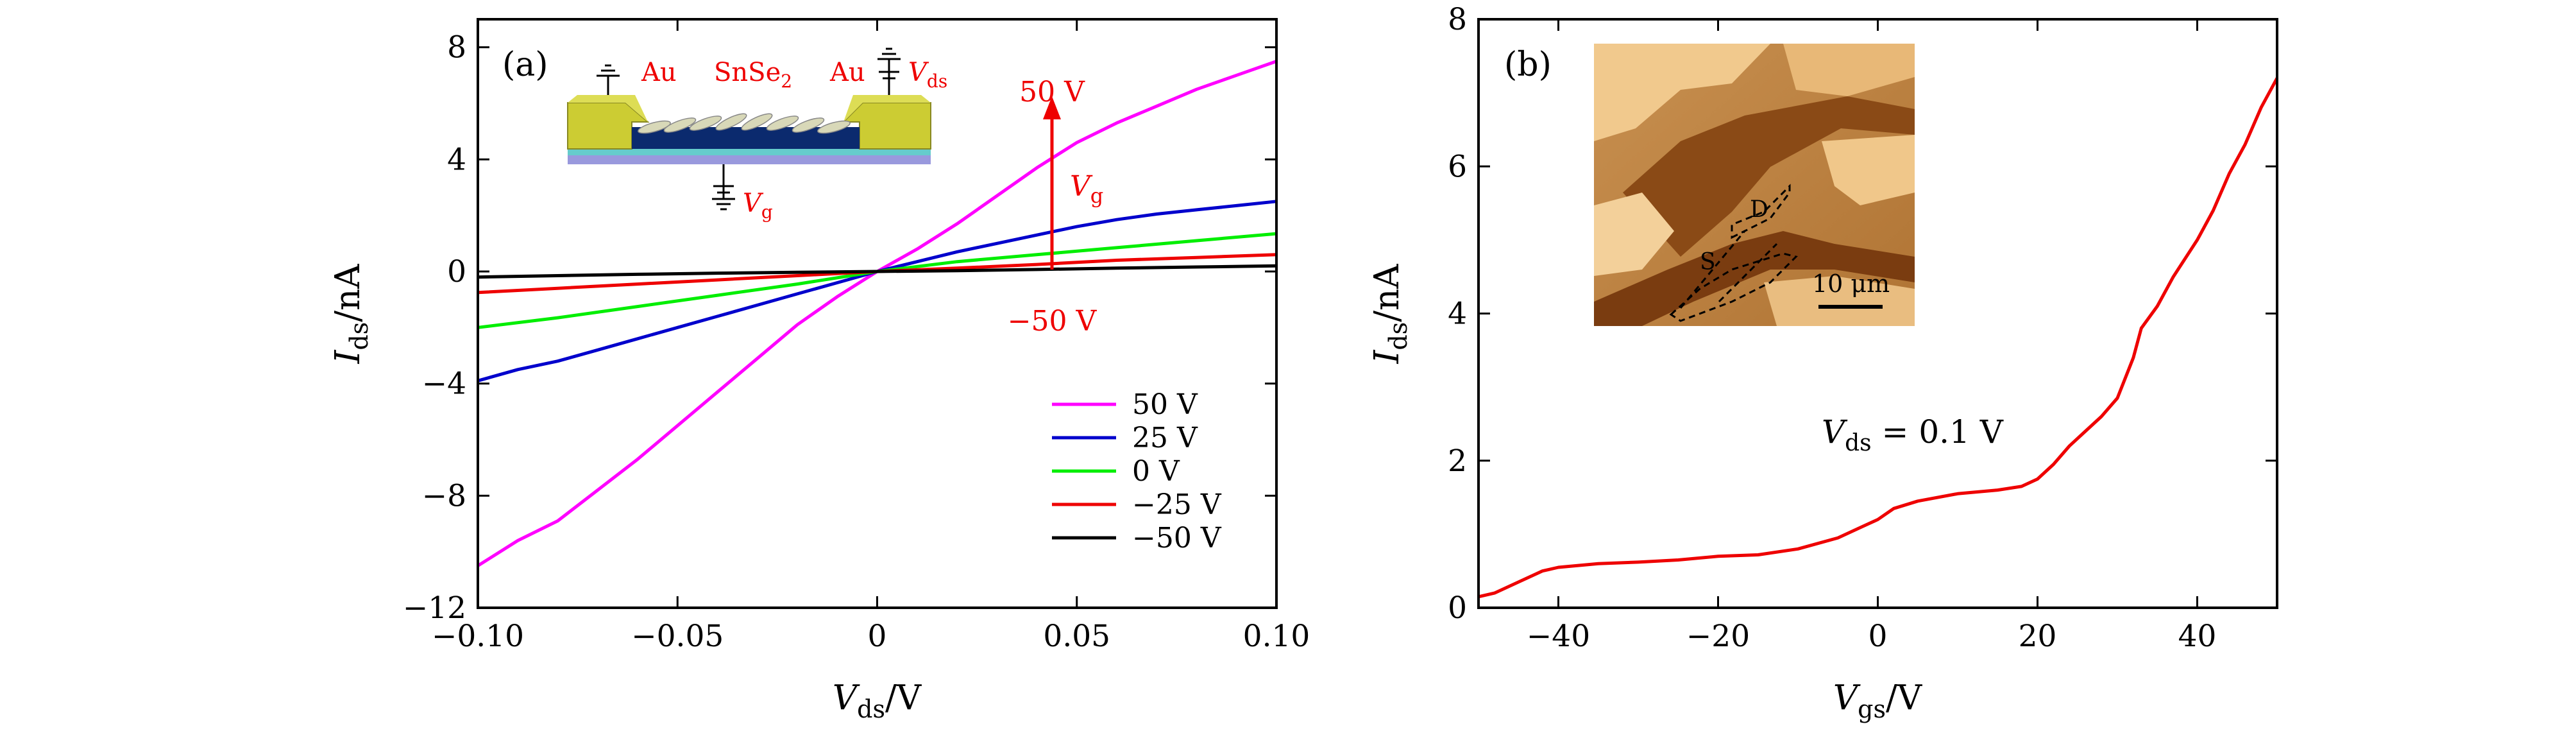 This screenshot has height=731, width=2576. I want to click on arrow-vg-label-sub: g, so click(1096, 196).